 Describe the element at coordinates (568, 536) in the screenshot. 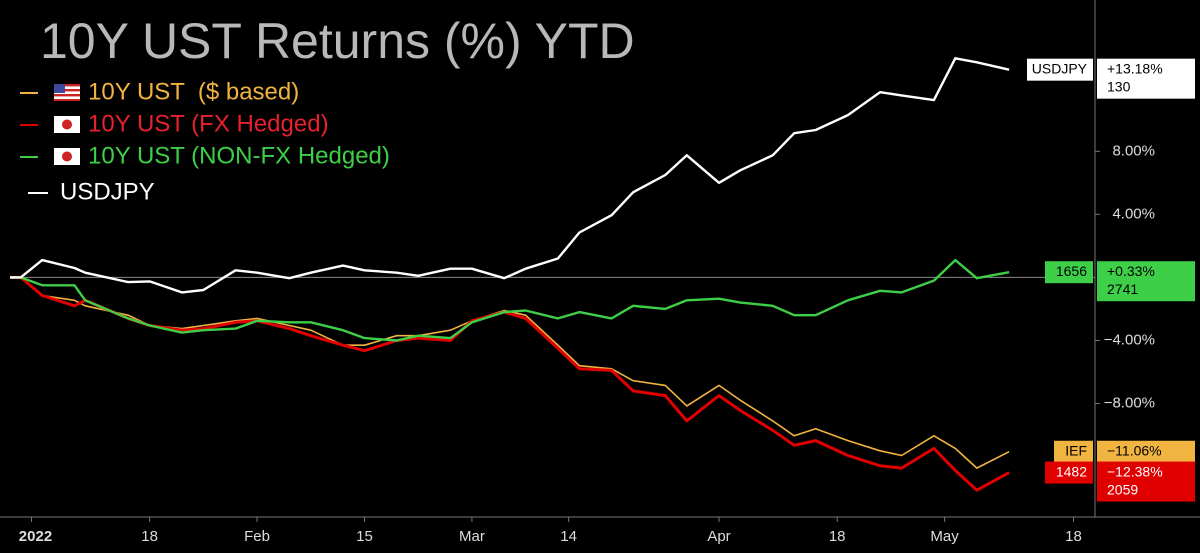

I see `x-tick-label: 14` at that location.